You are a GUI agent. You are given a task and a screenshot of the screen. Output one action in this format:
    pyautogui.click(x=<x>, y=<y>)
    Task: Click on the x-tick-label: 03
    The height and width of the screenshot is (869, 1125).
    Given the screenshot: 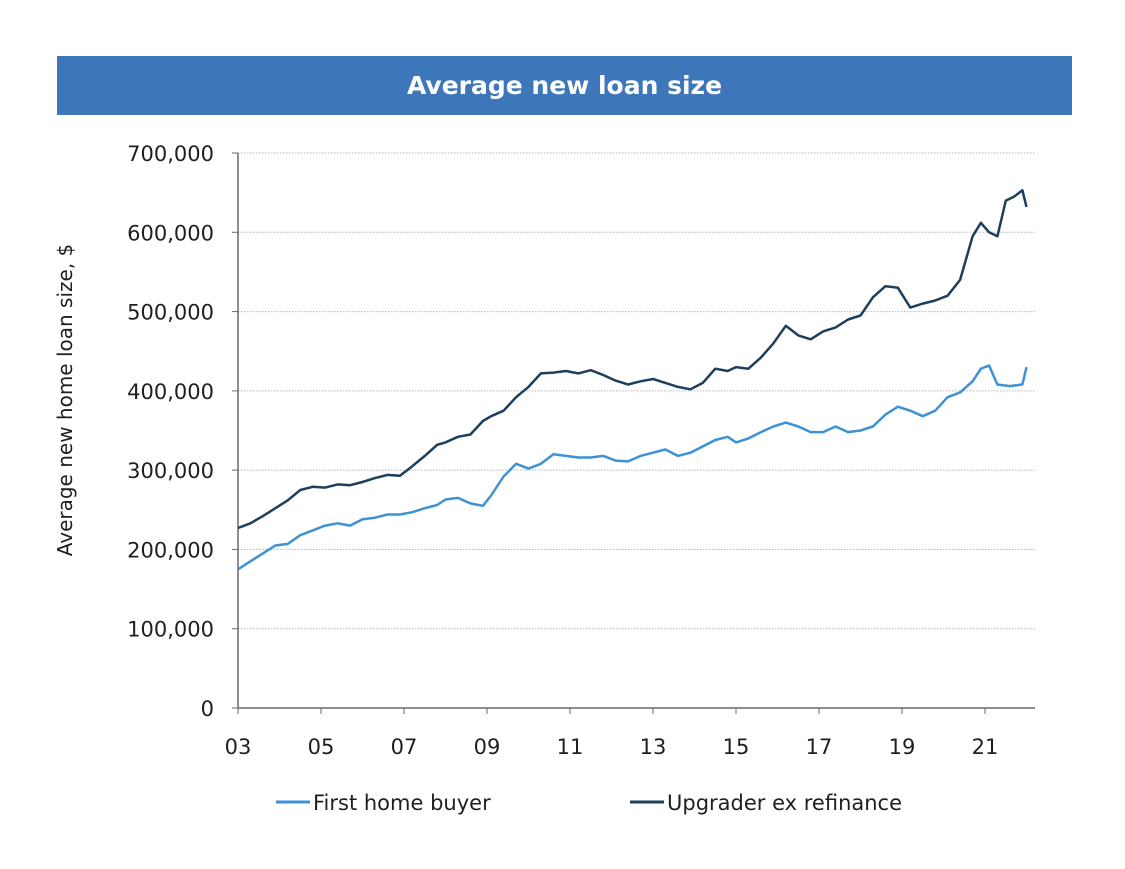 What is the action you would take?
    pyautogui.click(x=238, y=747)
    